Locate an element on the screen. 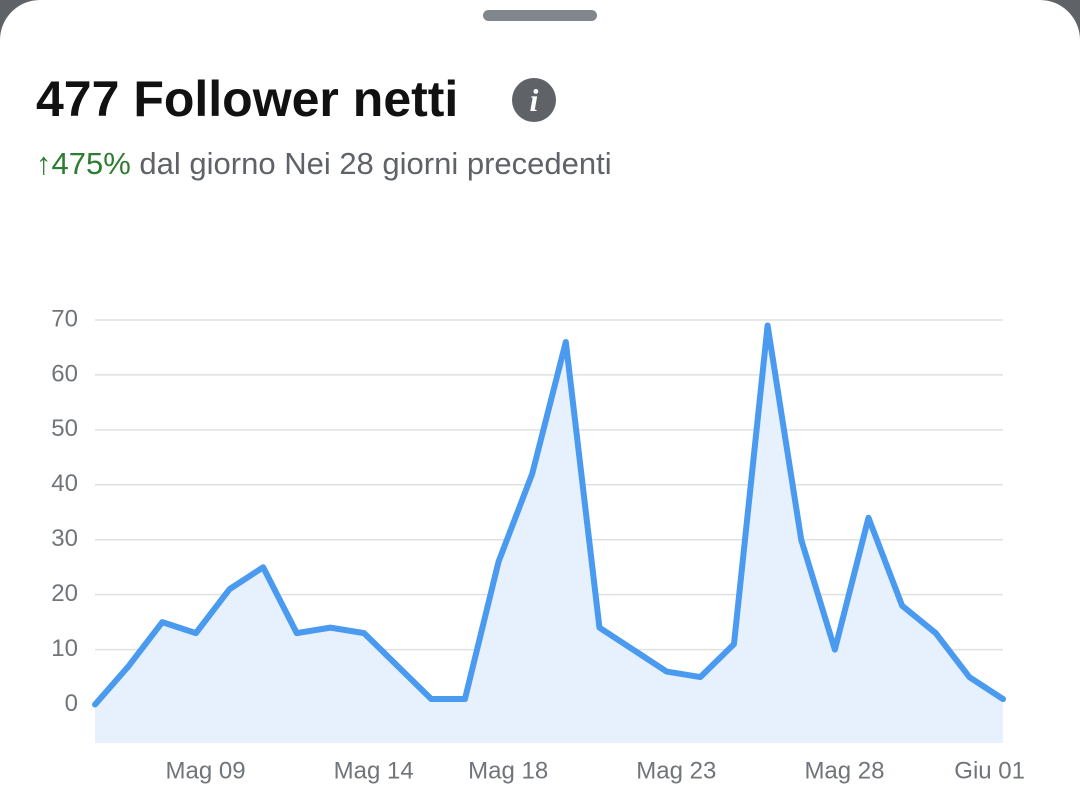 This screenshot has width=1080, height=785. info-icon: i is located at coordinates (534, 100).